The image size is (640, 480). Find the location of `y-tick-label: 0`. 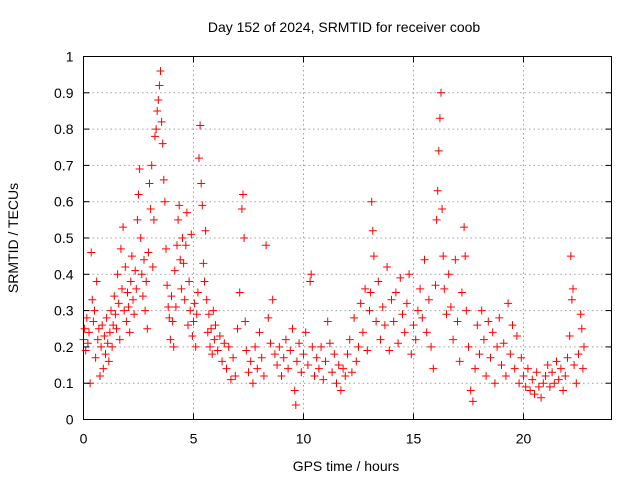

y-tick-label: 0 is located at coordinates (70, 420).